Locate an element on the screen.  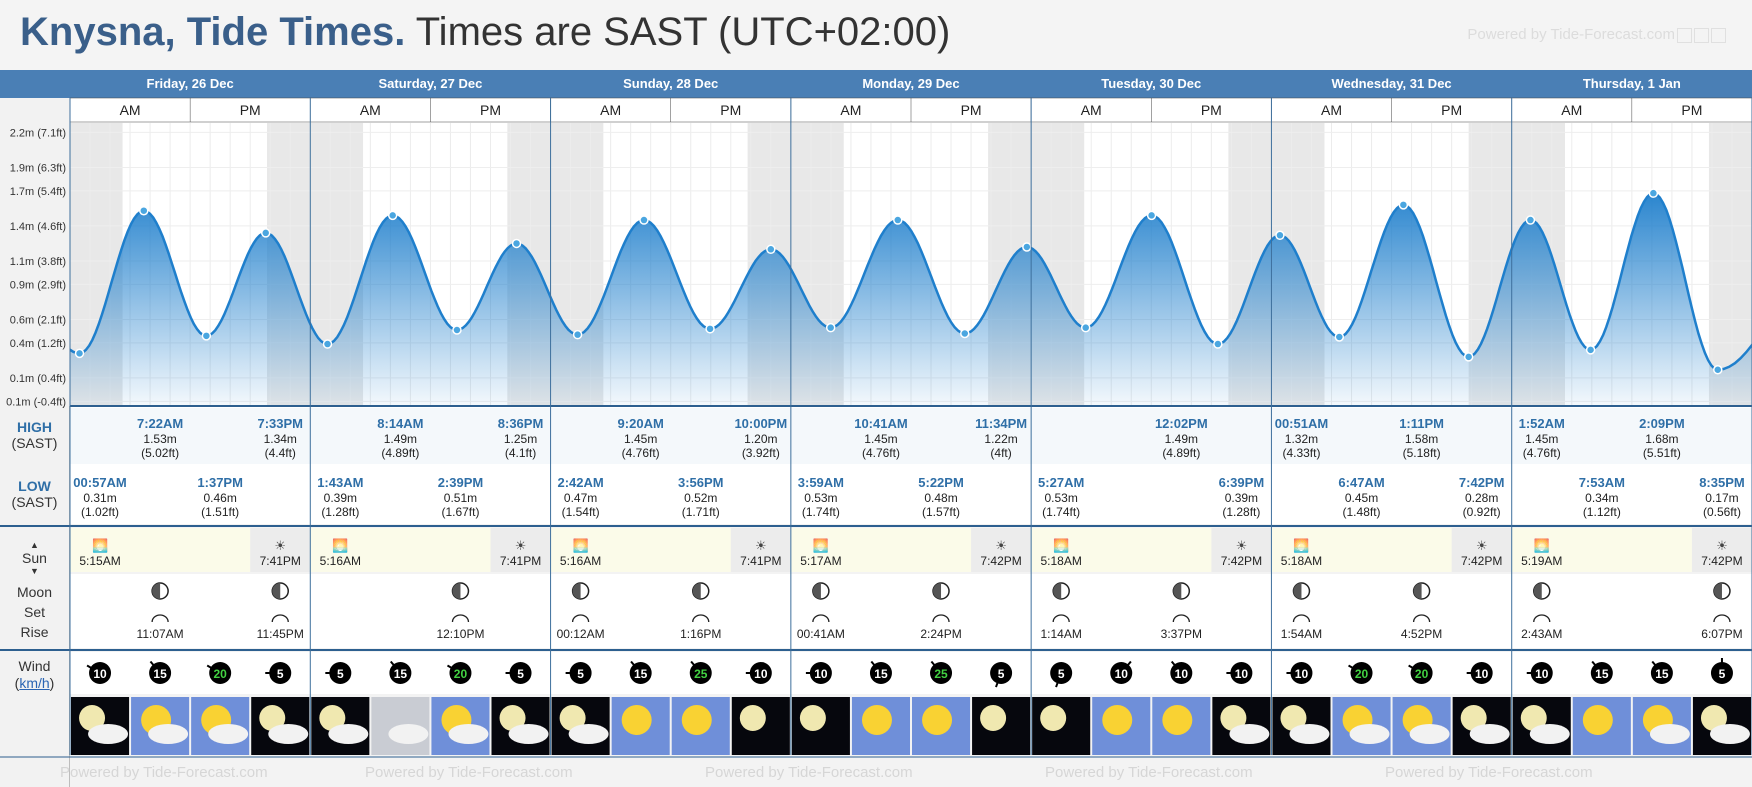
wind-label: Wind (km/h) is located at coordinates (34, 674).